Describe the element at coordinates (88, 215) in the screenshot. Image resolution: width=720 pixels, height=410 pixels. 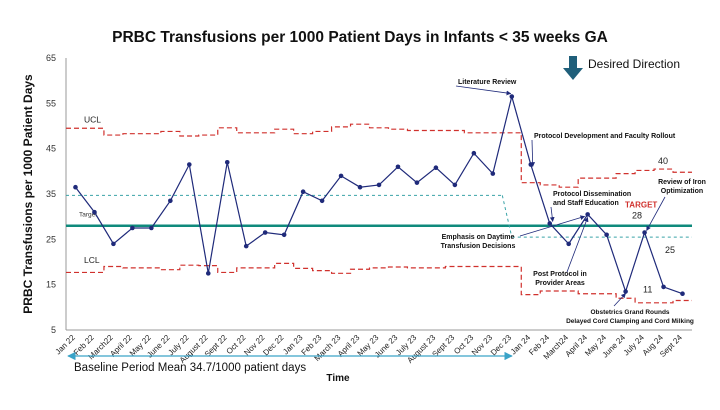
I see `target-line-label: Target` at that location.